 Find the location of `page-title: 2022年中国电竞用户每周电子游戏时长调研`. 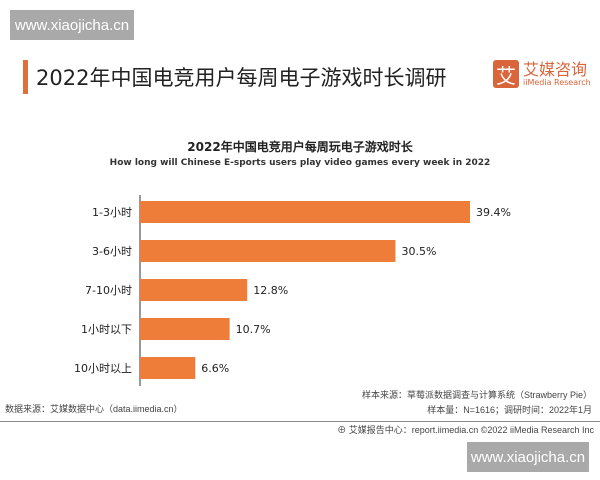

page-title: 2022年中国电竞用户每周电子游戏时长调研 is located at coordinates (241, 78).